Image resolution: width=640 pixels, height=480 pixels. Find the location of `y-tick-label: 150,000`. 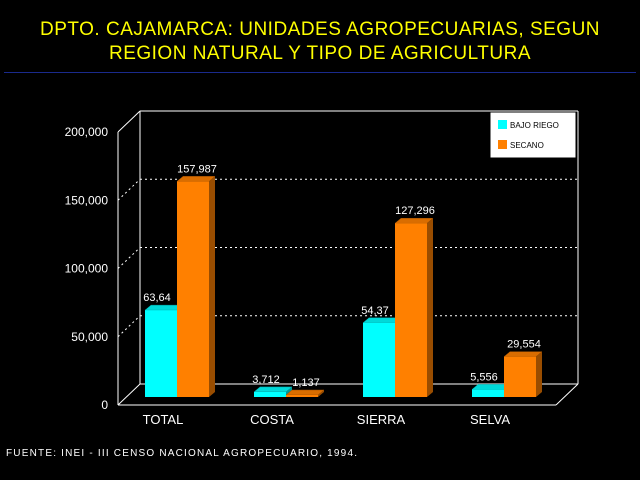

y-tick-label: 150,000 is located at coordinates (87, 200).